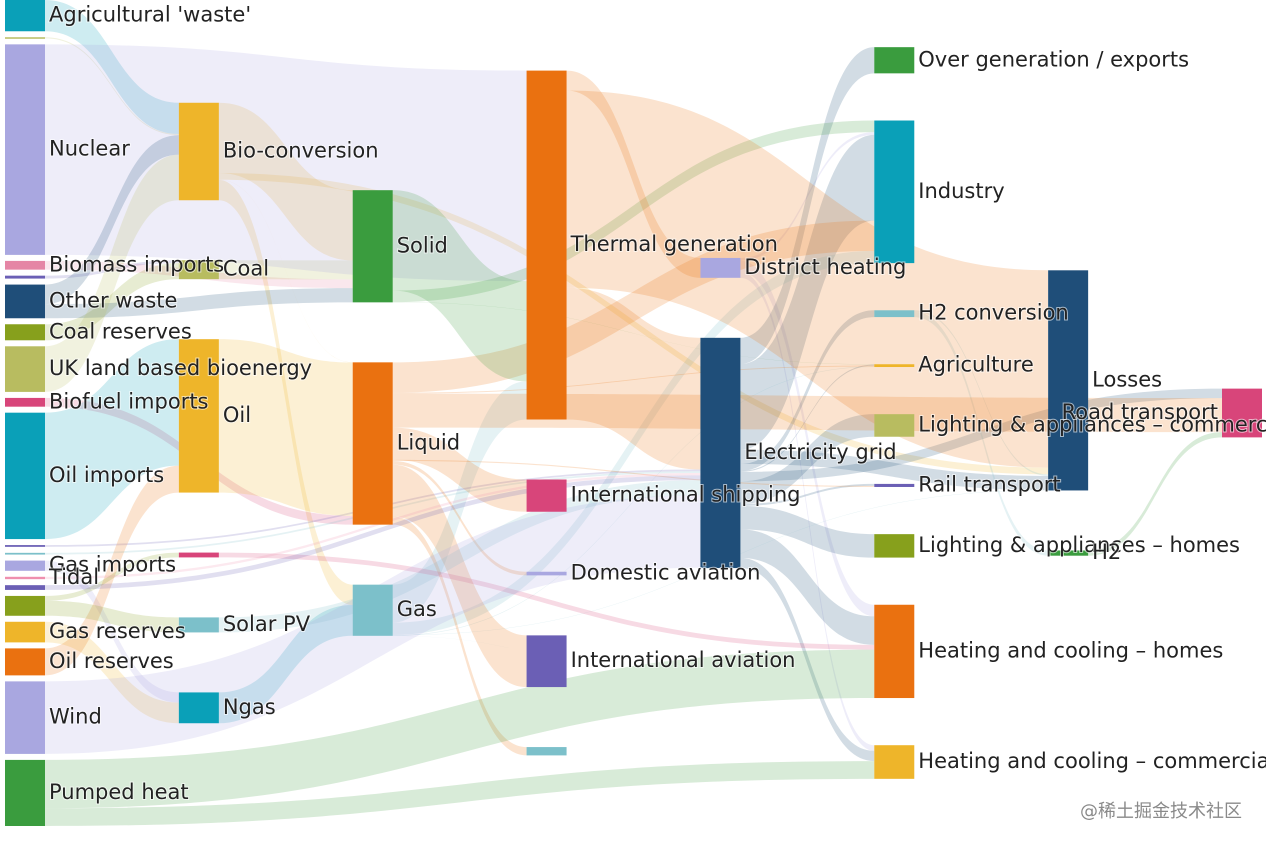 The width and height of the screenshot is (1266, 846). What do you see at coordinates (1127, 379) in the screenshot?
I see `node-label: Losses` at bounding box center [1127, 379].